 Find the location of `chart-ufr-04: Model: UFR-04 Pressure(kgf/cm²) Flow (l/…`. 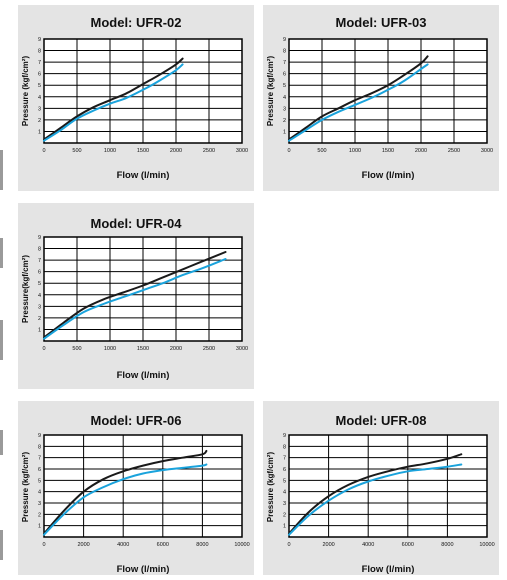

chart-ufr-04: Model: UFR-04 Pressure(kgf/cm²) Flow (l/… is located at coordinates (136, 296).